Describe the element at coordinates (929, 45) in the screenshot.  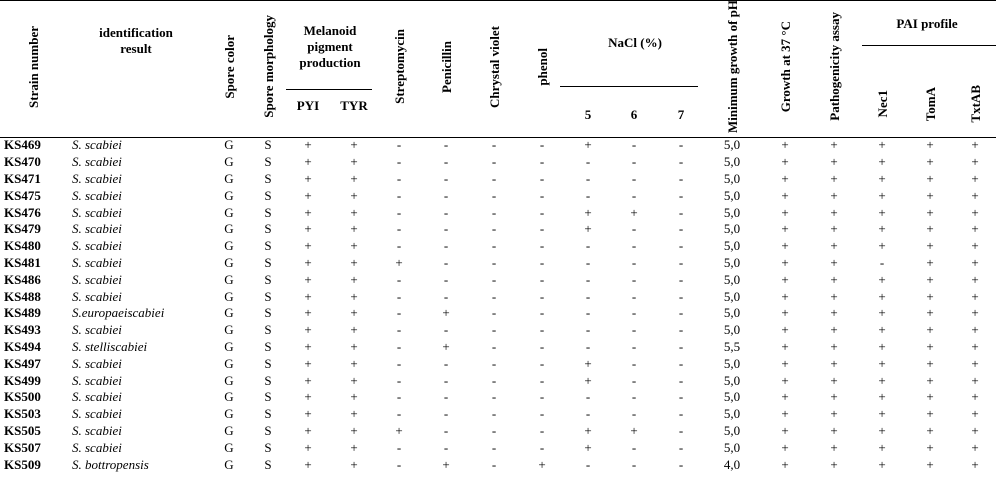
I see `pai-subheader-rule` at that location.